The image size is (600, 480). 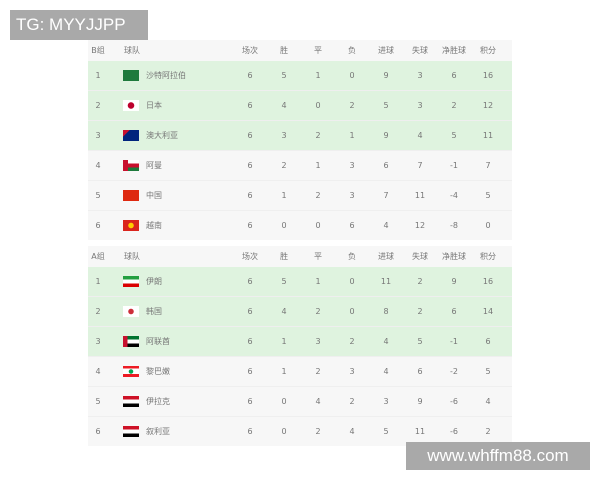 I want to click on team-header: 球队, so click(x=132, y=50).